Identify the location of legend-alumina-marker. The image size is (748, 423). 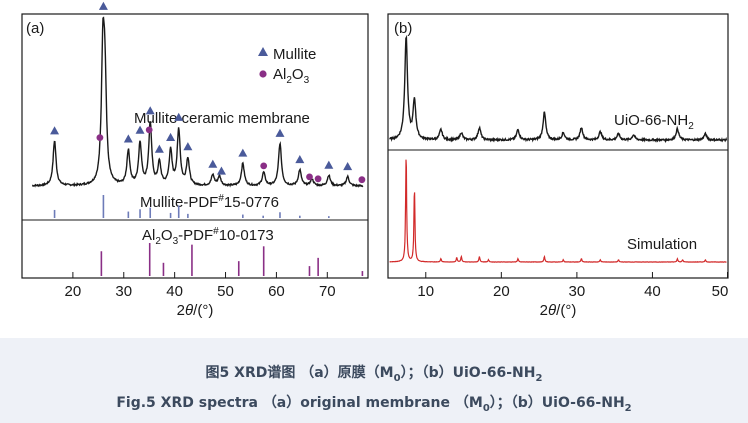
(263, 74).